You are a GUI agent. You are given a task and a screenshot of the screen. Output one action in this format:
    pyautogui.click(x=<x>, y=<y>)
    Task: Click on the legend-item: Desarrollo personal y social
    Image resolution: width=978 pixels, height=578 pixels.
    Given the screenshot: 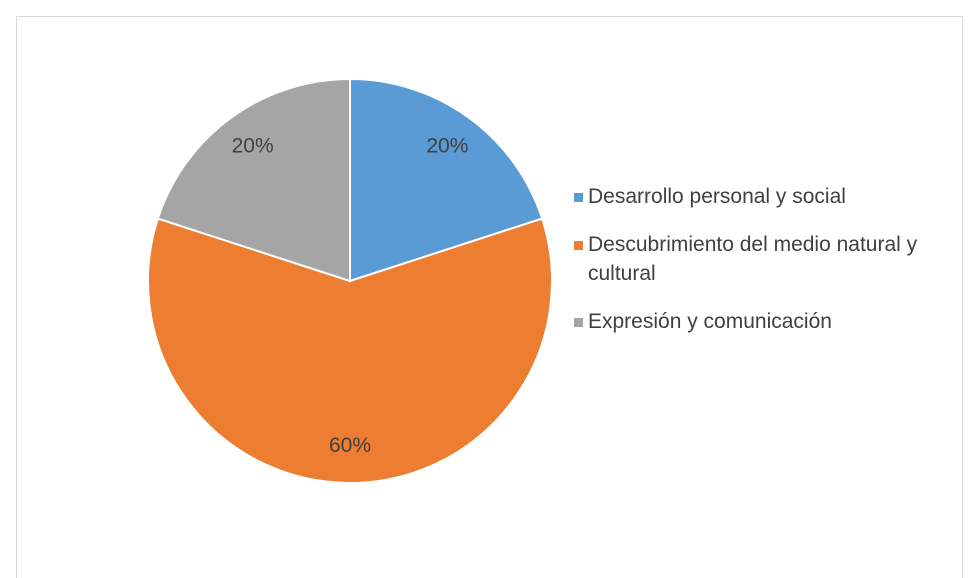 What is the action you would take?
    pyautogui.click(x=764, y=196)
    